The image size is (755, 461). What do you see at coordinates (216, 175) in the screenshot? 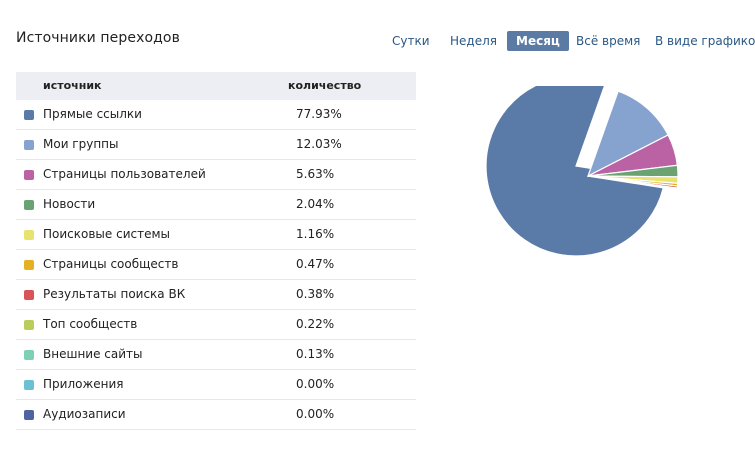
I see `table-row: Страницы пользователей 5.63%` at bounding box center [216, 175].